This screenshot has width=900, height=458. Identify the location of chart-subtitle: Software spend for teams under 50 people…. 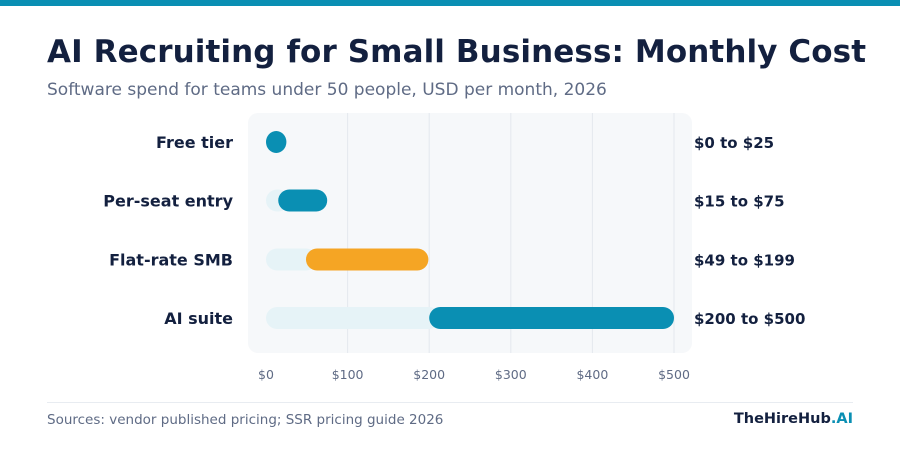
(327, 90).